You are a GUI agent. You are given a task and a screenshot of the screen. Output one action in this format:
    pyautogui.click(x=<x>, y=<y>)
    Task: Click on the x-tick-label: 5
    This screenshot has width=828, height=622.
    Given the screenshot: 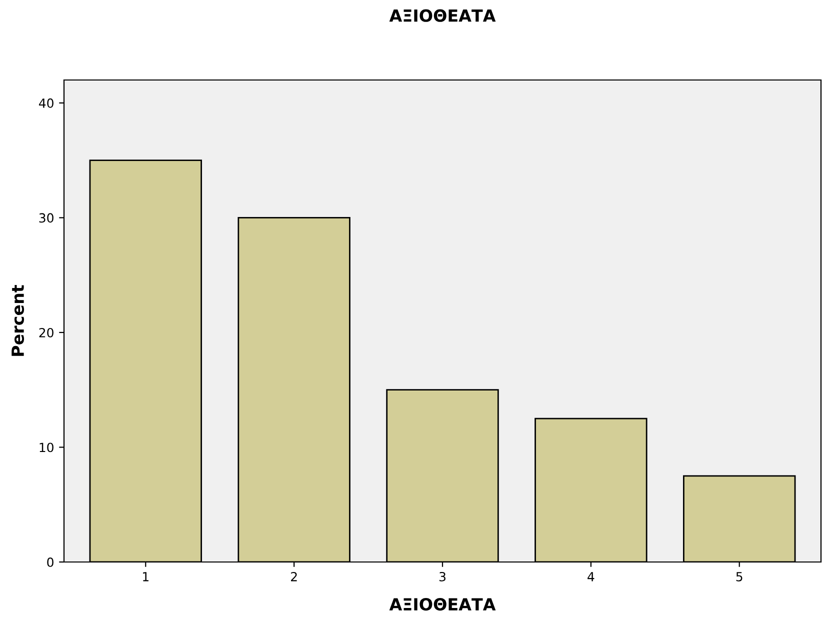 What is the action you would take?
    pyautogui.click(x=739, y=577)
    